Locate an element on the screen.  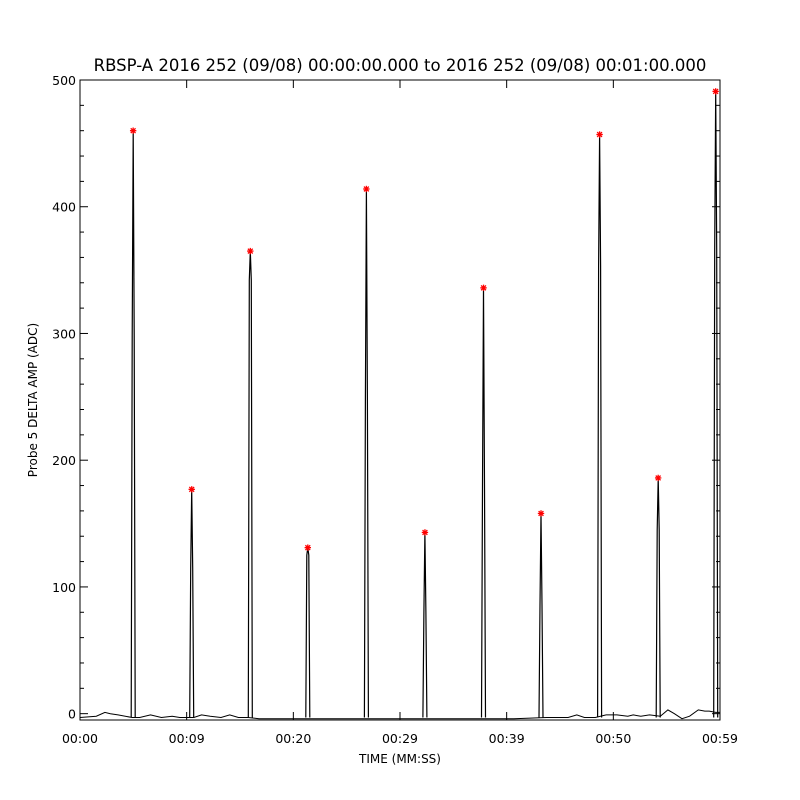
y-tick-label: 100 is located at coordinates (64, 587).